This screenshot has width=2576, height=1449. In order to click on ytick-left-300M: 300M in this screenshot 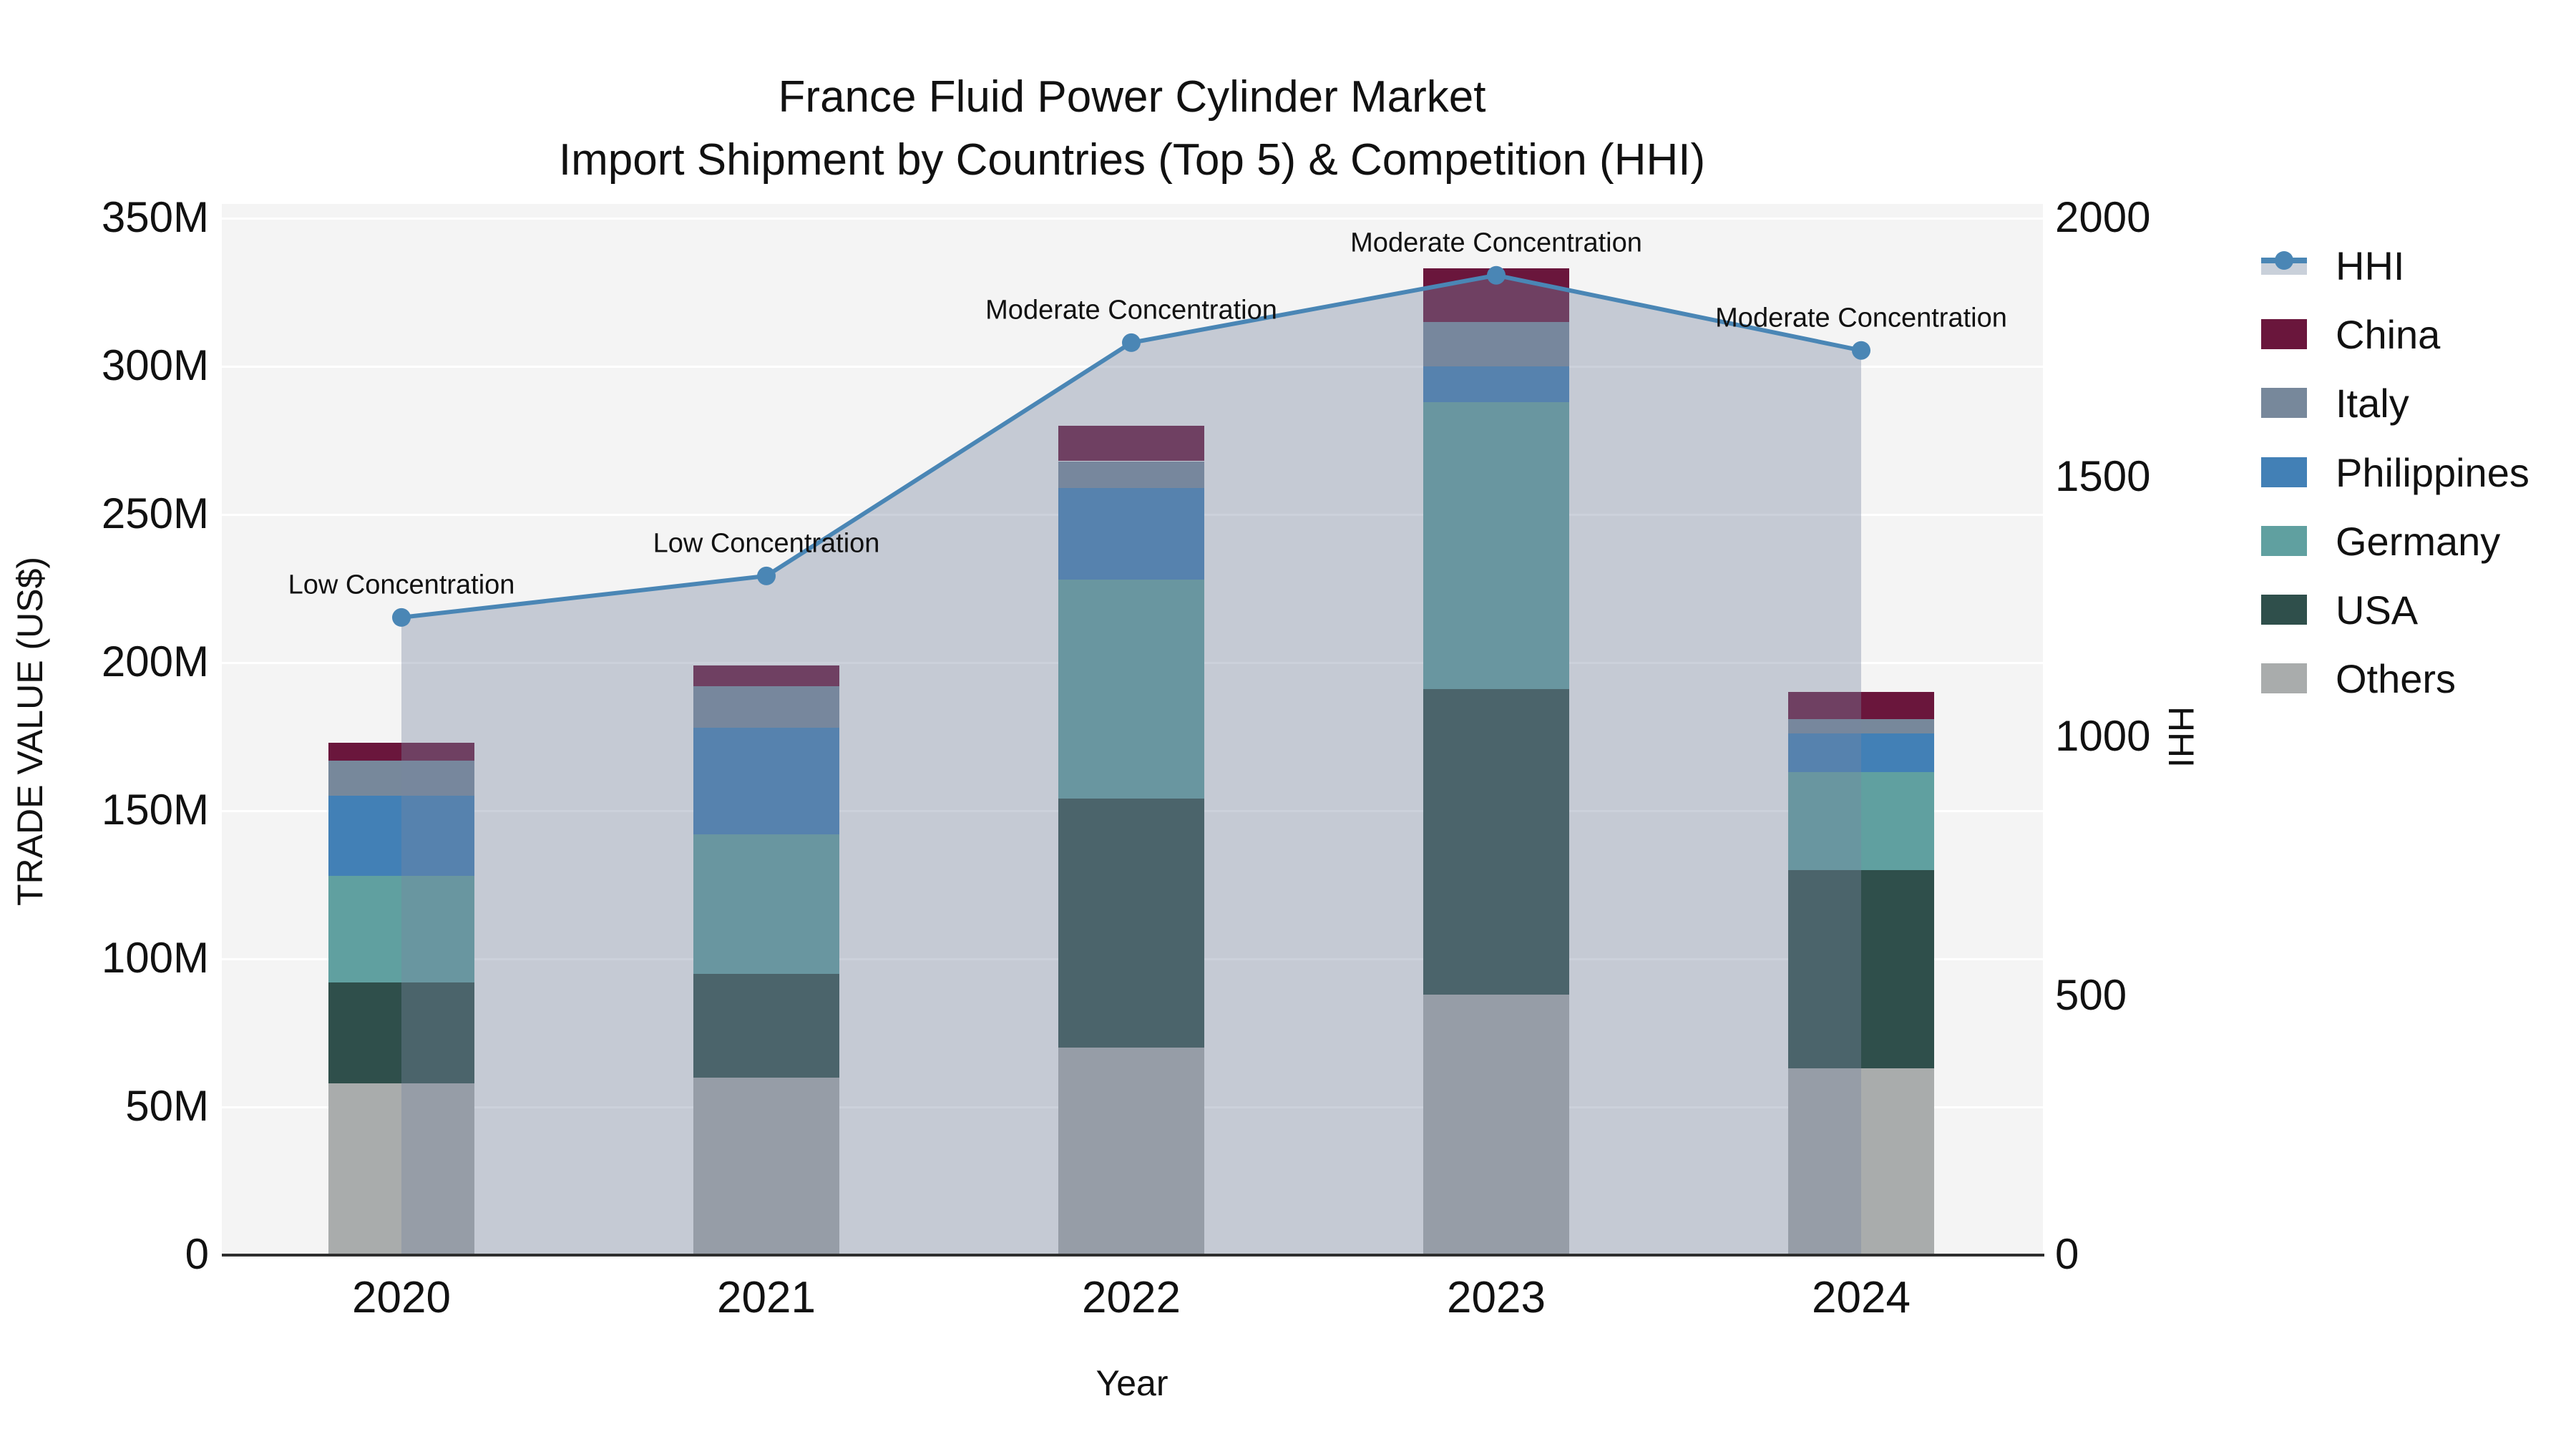, I will do `click(155, 365)`.